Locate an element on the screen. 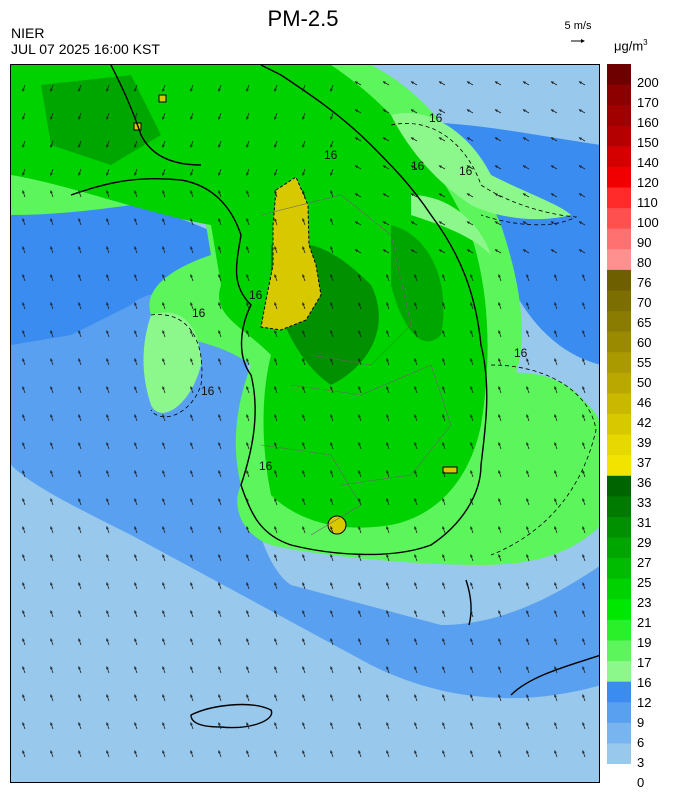 The width and height of the screenshot is (673, 795). color-scale-tick-label: 39 is located at coordinates (644, 442).